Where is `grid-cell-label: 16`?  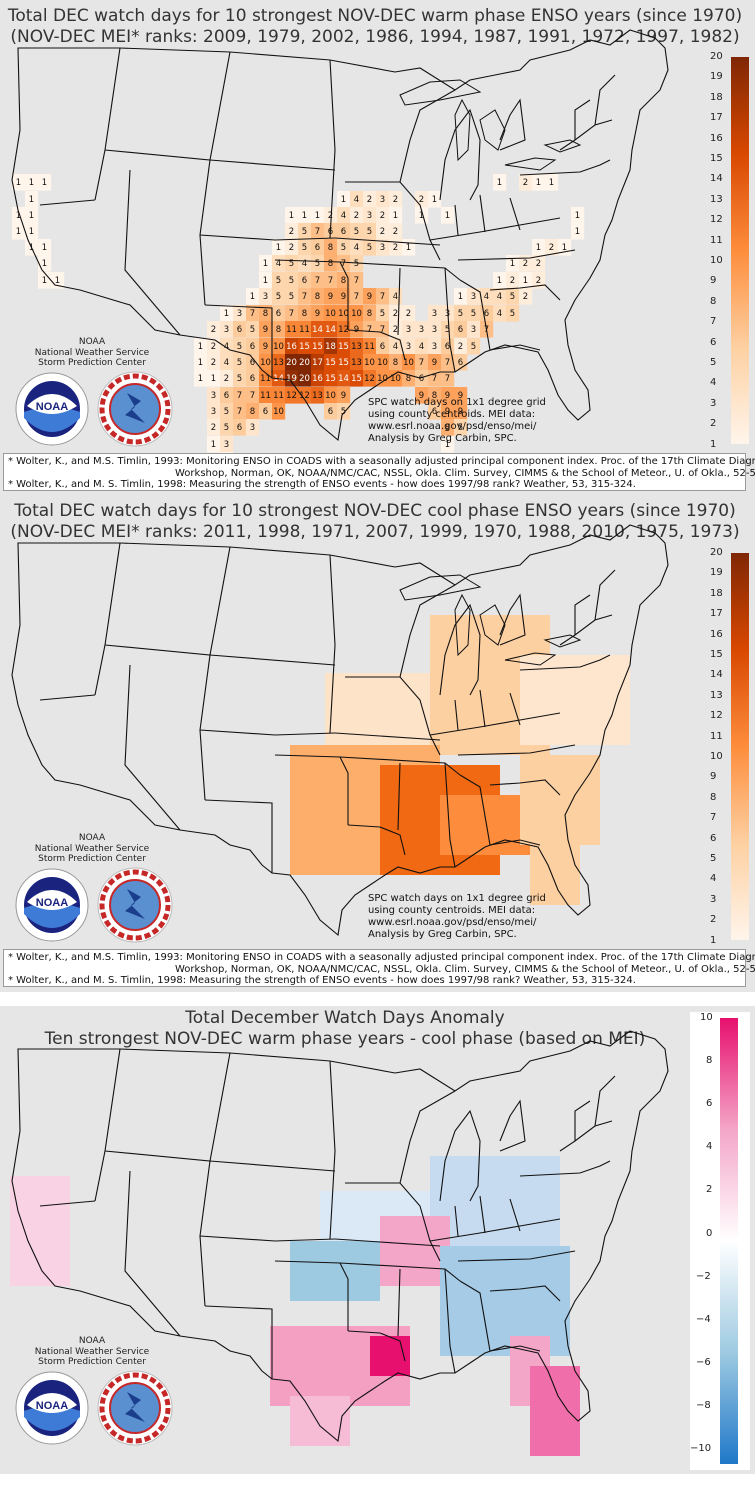
grid-cell-label: 16 is located at coordinates (291, 347).